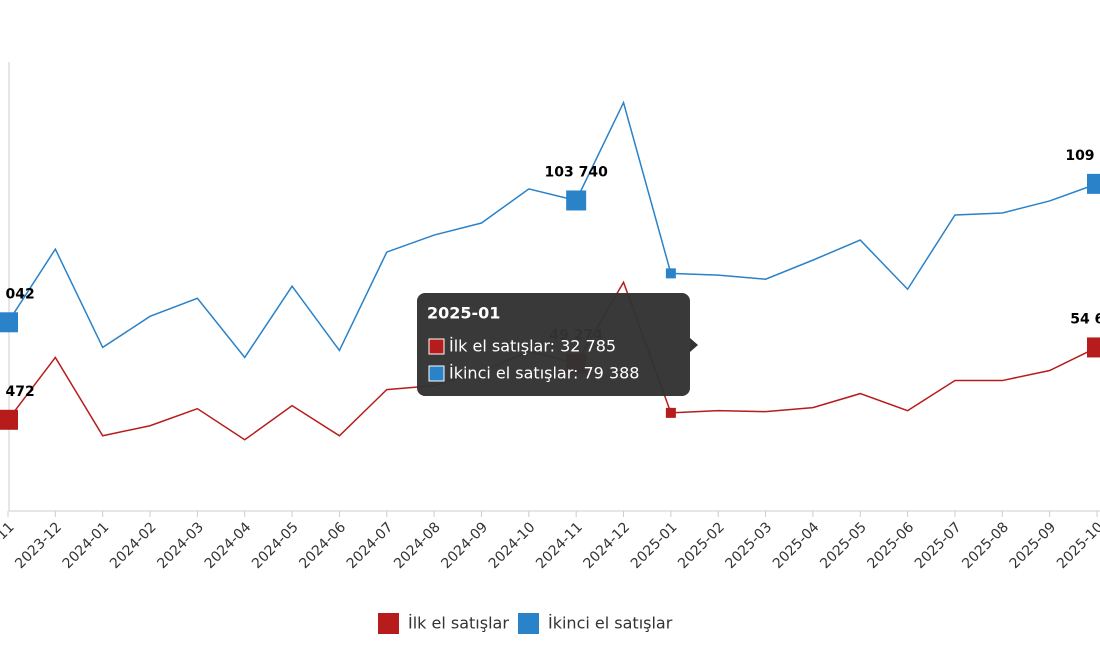 Image resolution: width=1100 pixels, height=650 pixels. I want to click on data-label: 109 290, so click(1082, 156).